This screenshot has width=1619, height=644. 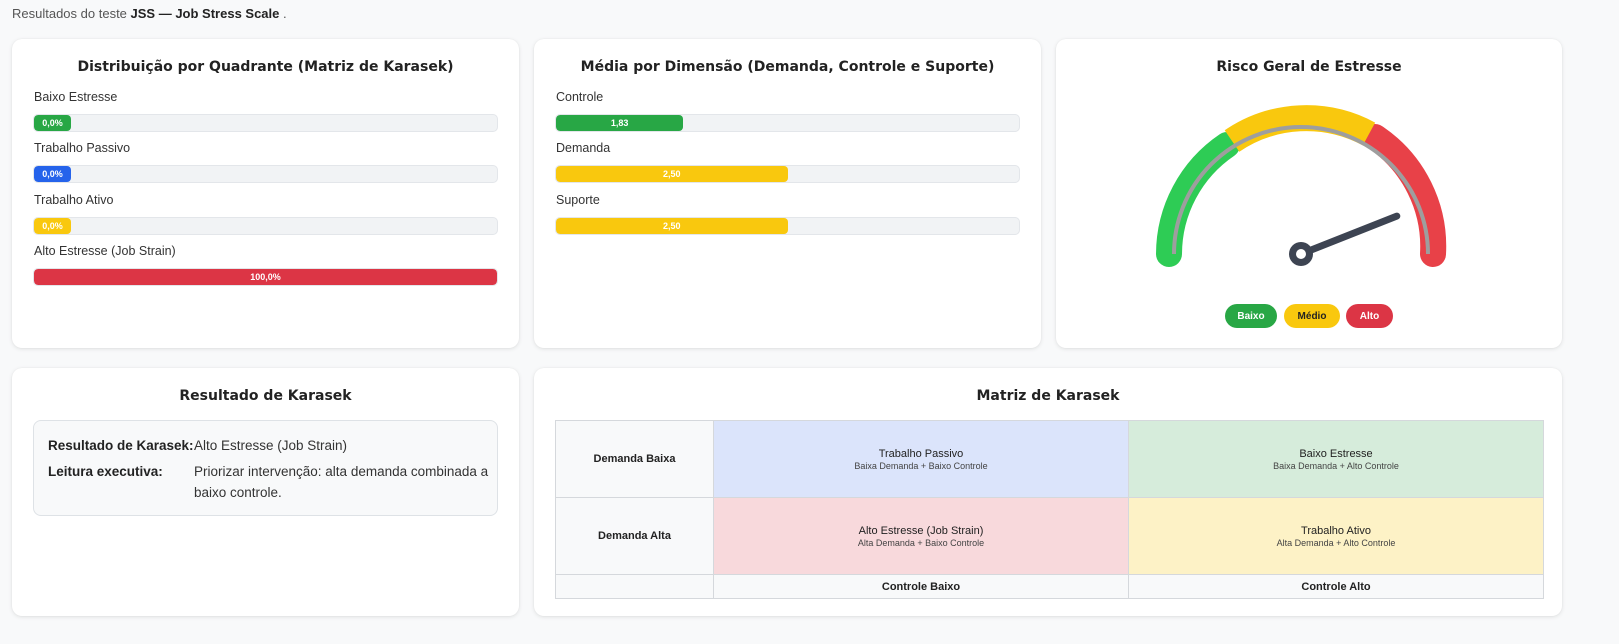 I want to click on card-title: Resultado de Karasek, so click(x=265, y=396).